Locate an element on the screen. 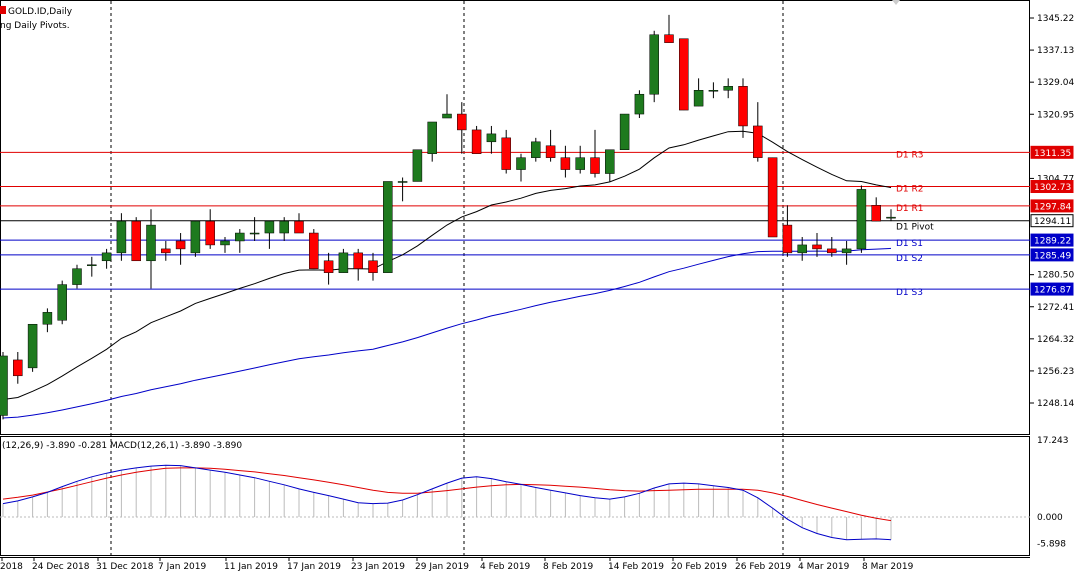 Image resolution: width=1077 pixels, height=575 pixels. x-tick-11: 20 Feb 2019 is located at coordinates (699, 567).